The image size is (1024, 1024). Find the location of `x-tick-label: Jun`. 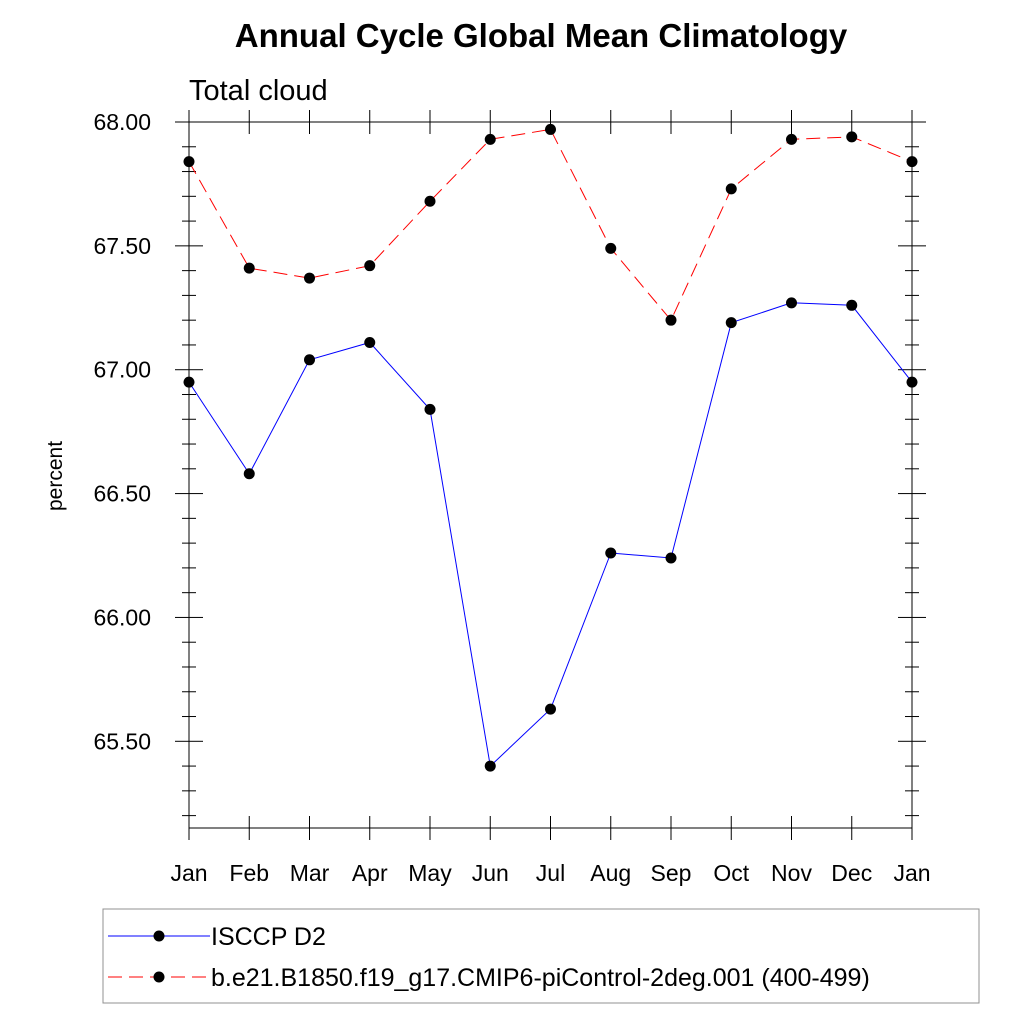

x-tick-label: Jun is located at coordinates (490, 873).